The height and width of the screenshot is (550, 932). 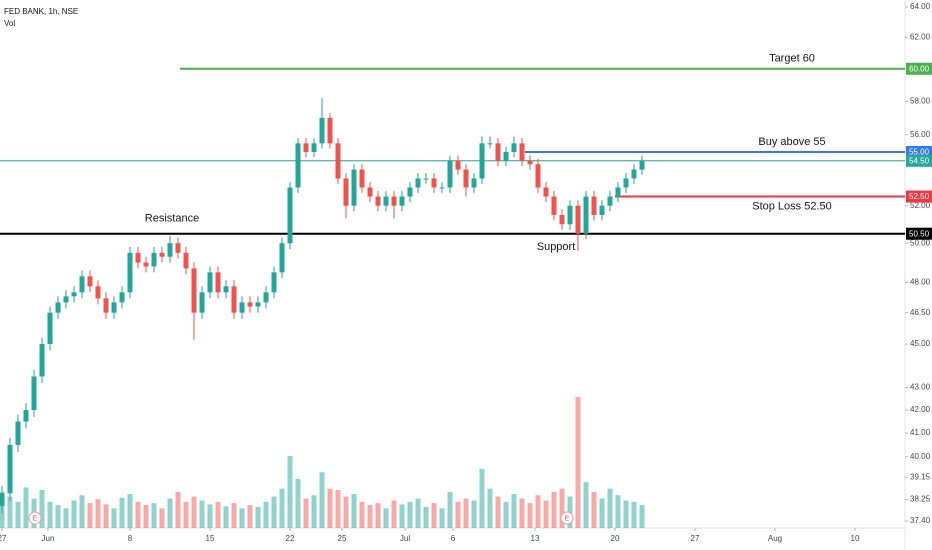 What do you see at coordinates (920, 432) in the screenshot?
I see `y-tick-label: 41.00` at bounding box center [920, 432].